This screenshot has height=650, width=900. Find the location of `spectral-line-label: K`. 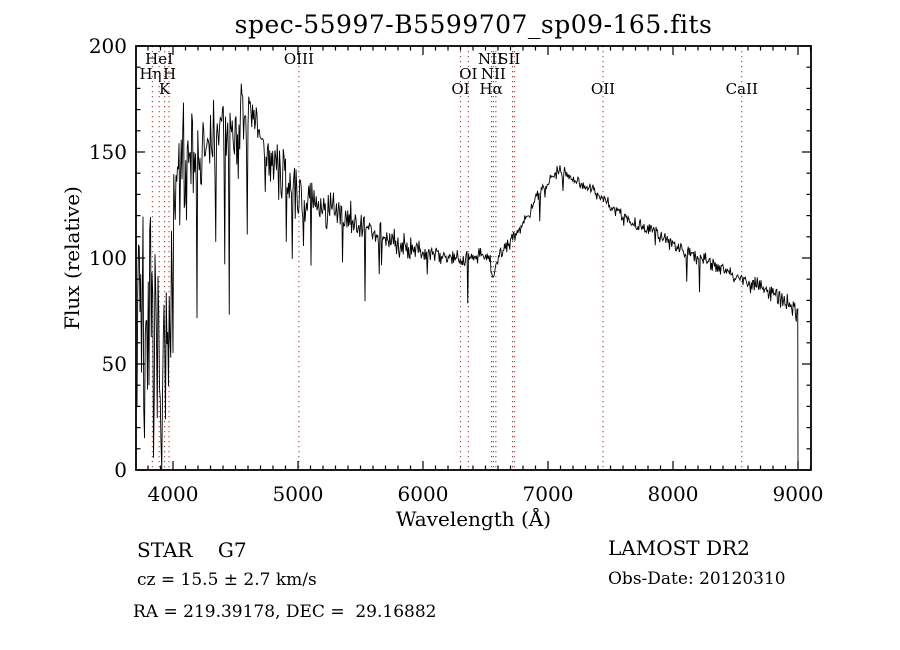

spectral-line-label: K is located at coordinates (165, 89).